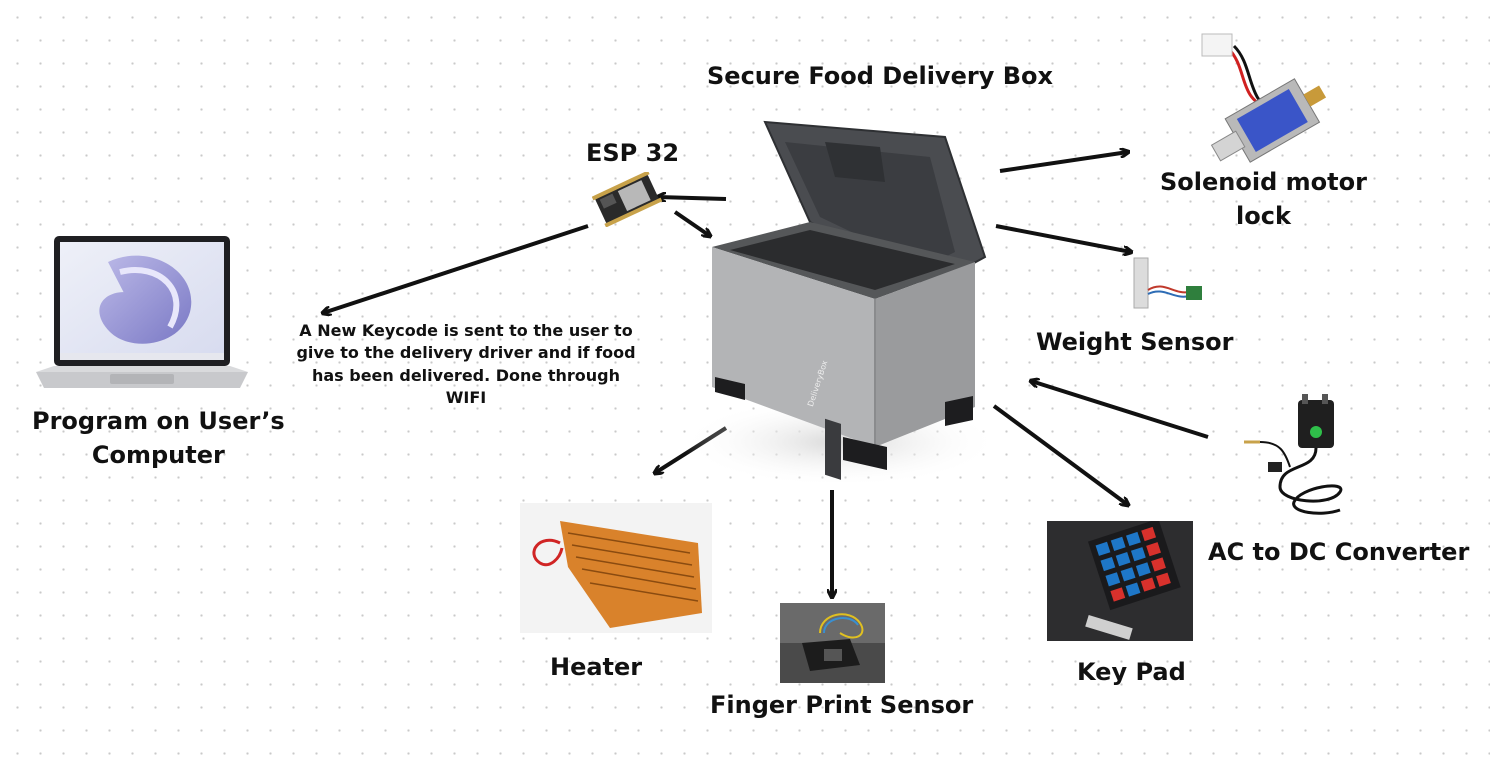  I want to click on laptop-image, so click(142, 312).